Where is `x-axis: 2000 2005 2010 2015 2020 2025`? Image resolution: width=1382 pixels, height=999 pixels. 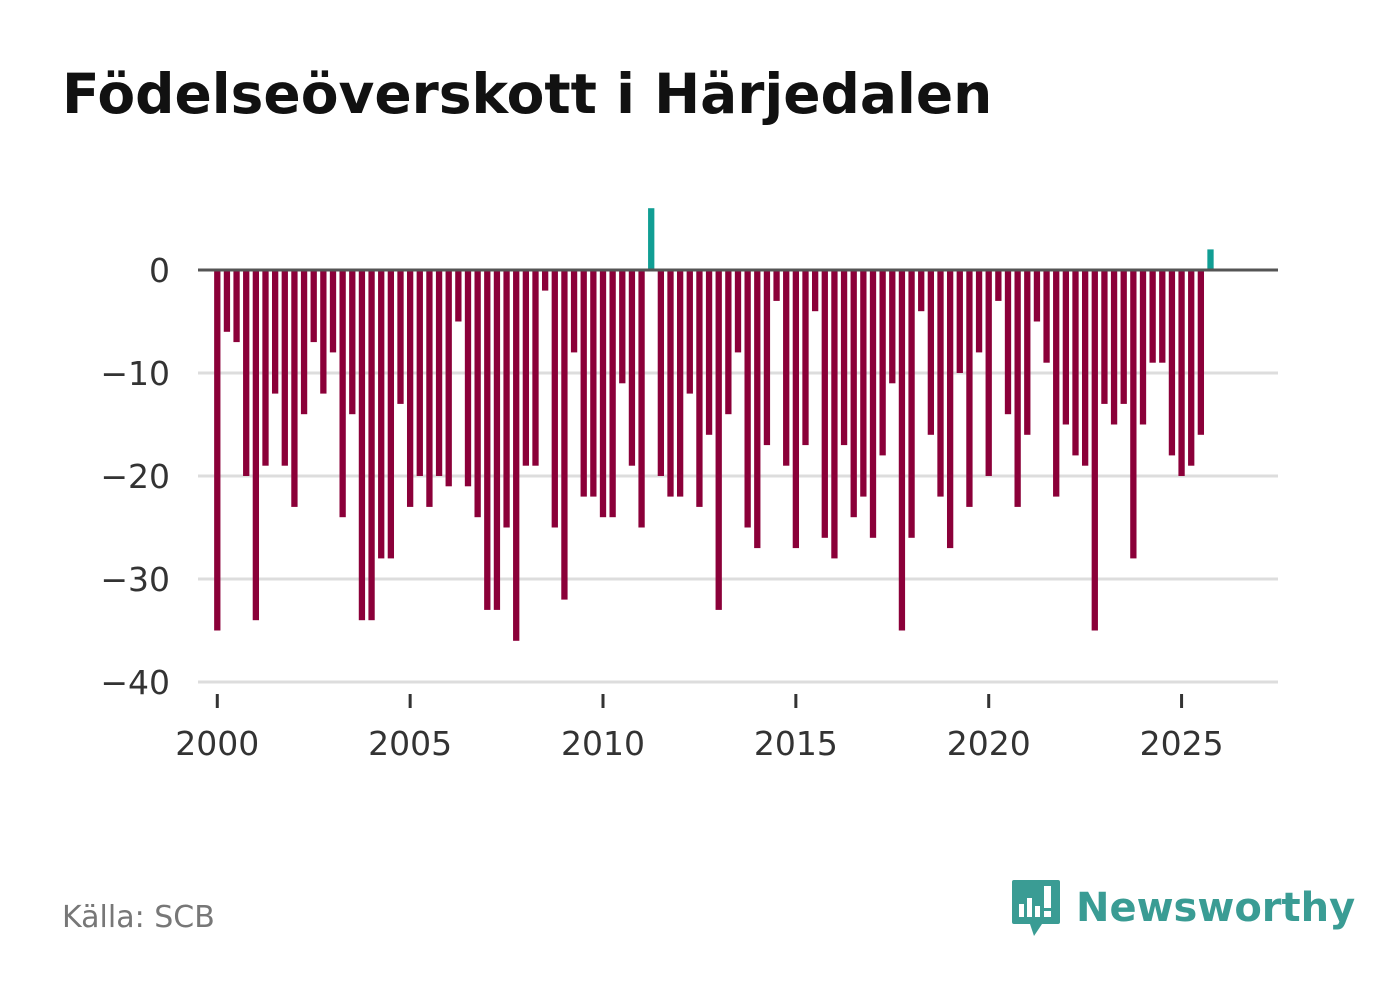 x-axis: 2000 2005 2010 2015 2020 2025 is located at coordinates (699, 728).